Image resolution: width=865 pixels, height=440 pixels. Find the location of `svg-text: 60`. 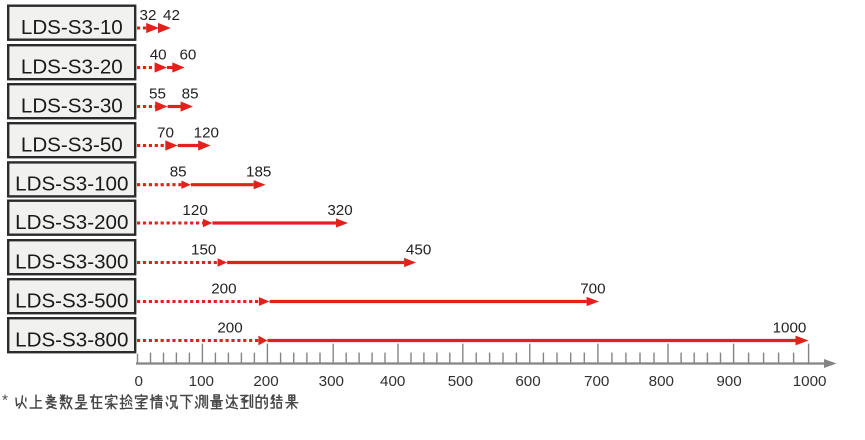

svg-text: 60 is located at coordinates (187, 55).